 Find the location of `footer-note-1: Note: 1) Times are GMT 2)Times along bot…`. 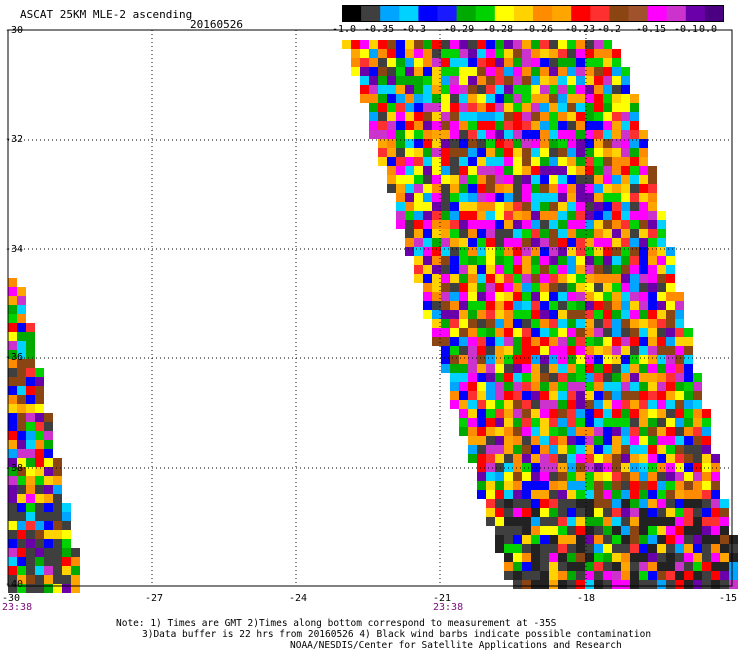

footer-note-1: Note: 1) Times are GMT 2)Times along bot… is located at coordinates (336, 623).